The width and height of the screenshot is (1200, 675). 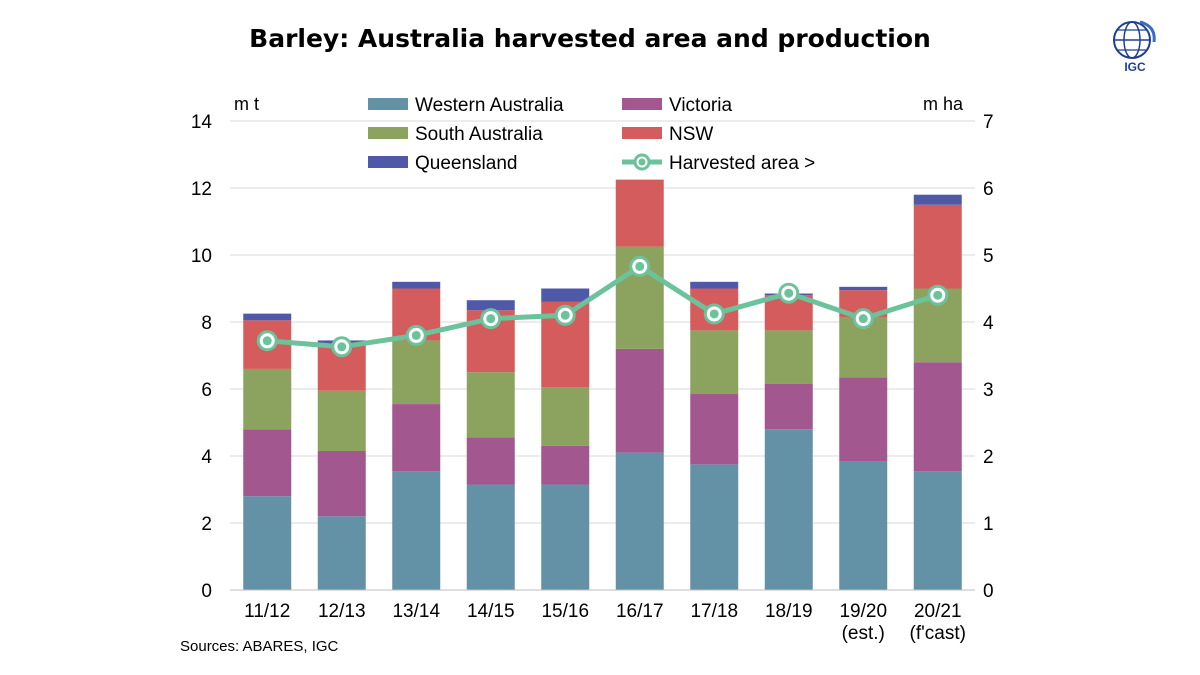 I want to click on y-tick-label-left: 12, so click(x=201, y=189).